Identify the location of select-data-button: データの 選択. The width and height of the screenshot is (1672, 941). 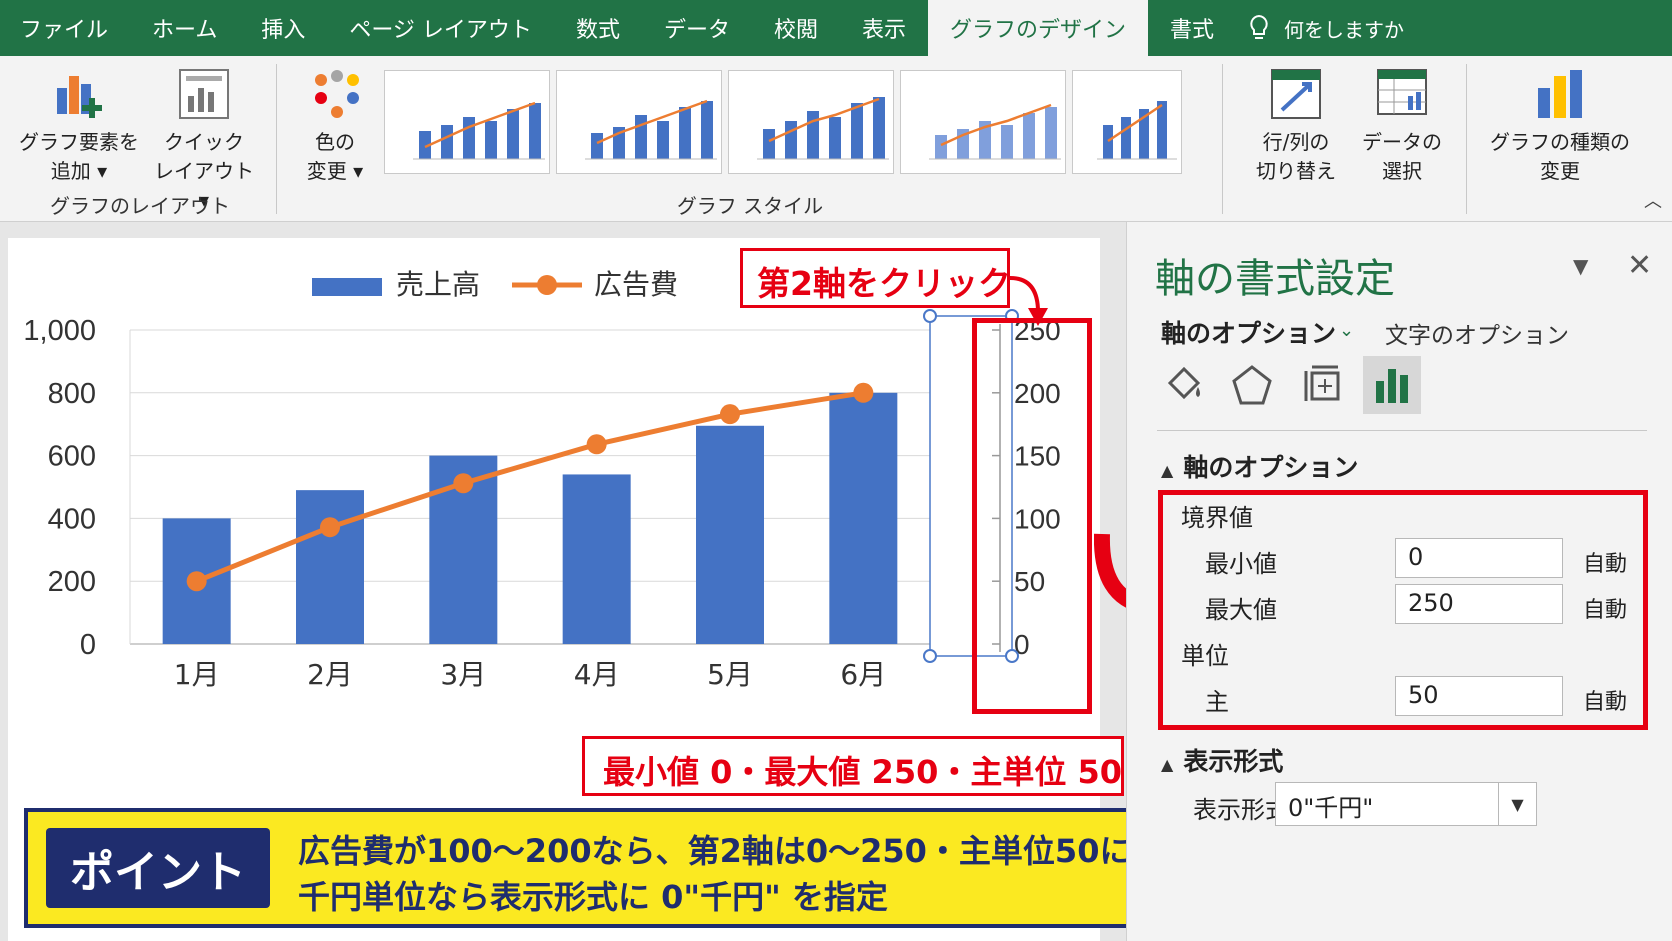
(1402, 126).